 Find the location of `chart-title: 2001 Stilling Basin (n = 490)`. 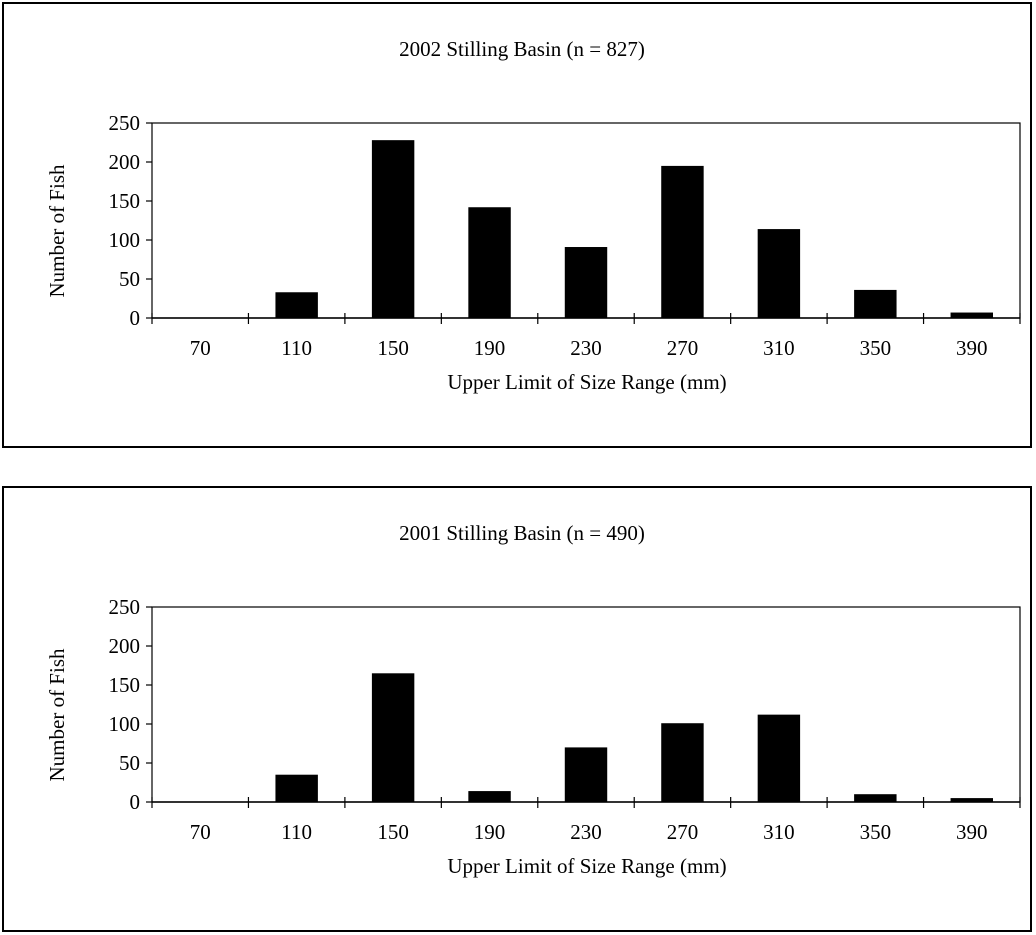

chart-title: 2001 Stilling Basin (n = 490) is located at coordinates (522, 533).